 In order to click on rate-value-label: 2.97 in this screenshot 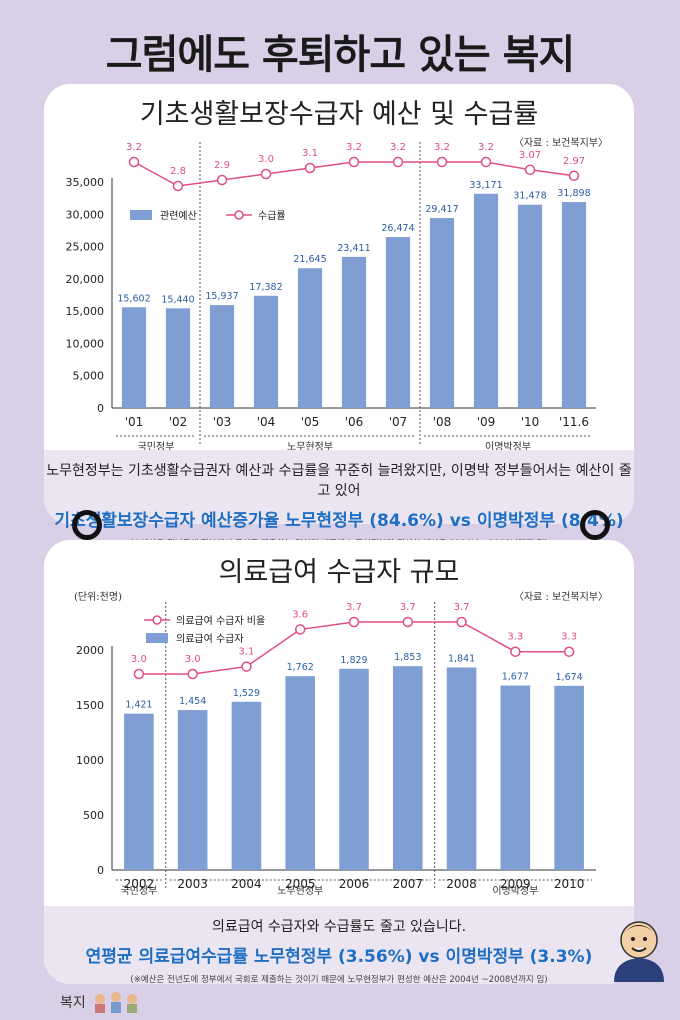, I will do `click(574, 161)`.